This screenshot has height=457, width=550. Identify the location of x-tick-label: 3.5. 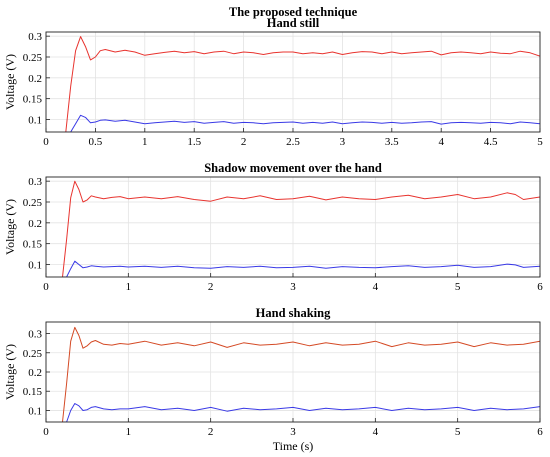
(392, 142).